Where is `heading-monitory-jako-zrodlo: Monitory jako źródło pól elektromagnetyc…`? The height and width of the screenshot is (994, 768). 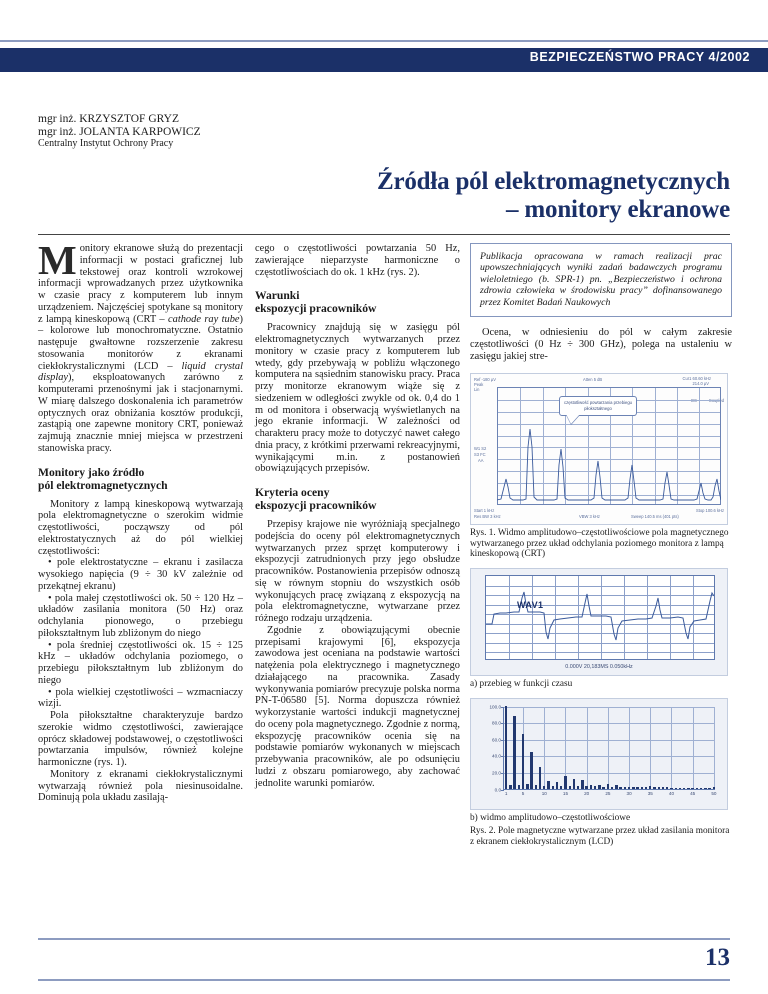
heading-monitory-jako-zrodlo: Monitory jako źródło pól elektromagnetyc… is located at coordinates (140, 479).